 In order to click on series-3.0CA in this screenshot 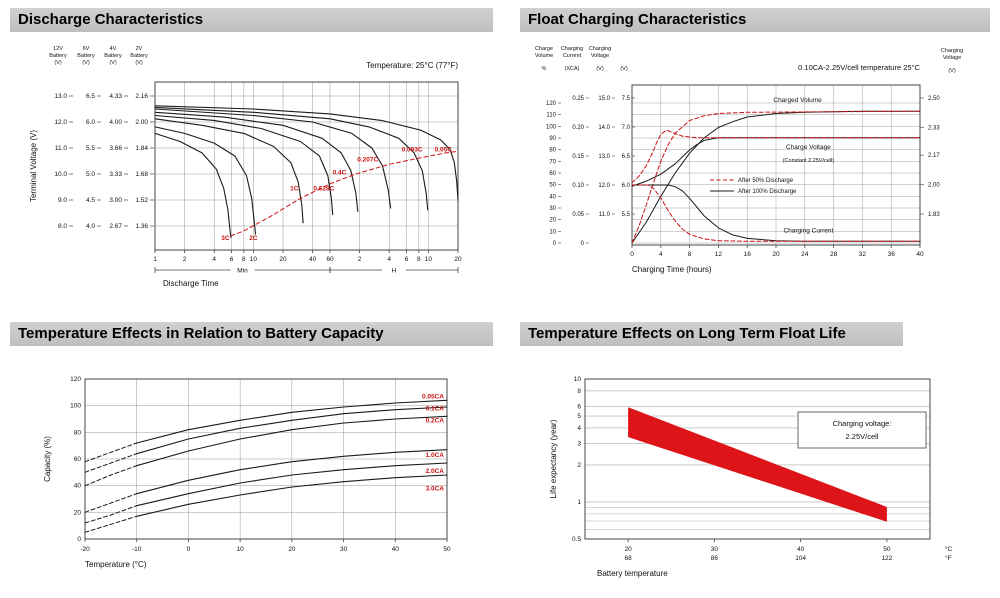, I will do `click(292, 495)`.